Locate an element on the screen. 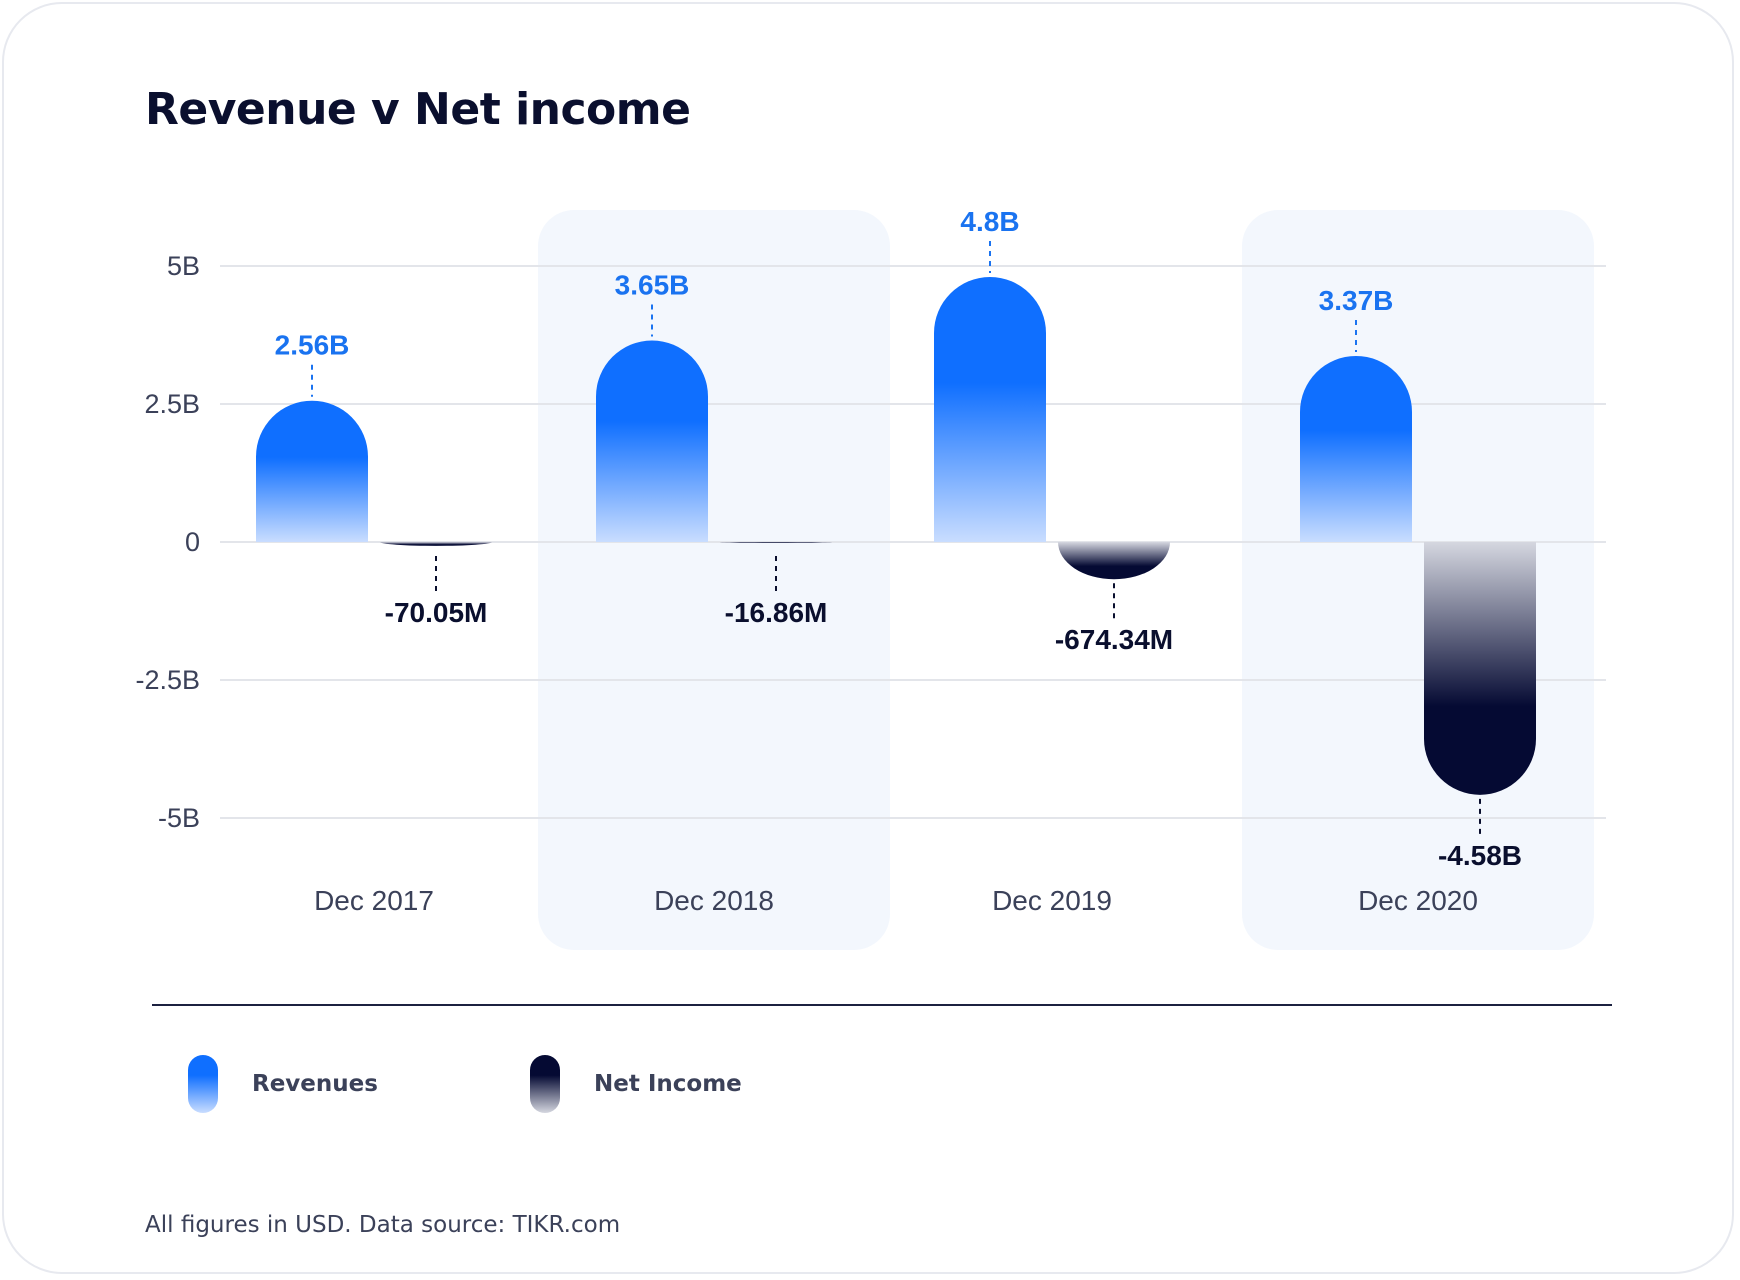 Image resolution: width=1740 pixels, height=1280 pixels. legend-swatch-revenues is located at coordinates (203, 1084).